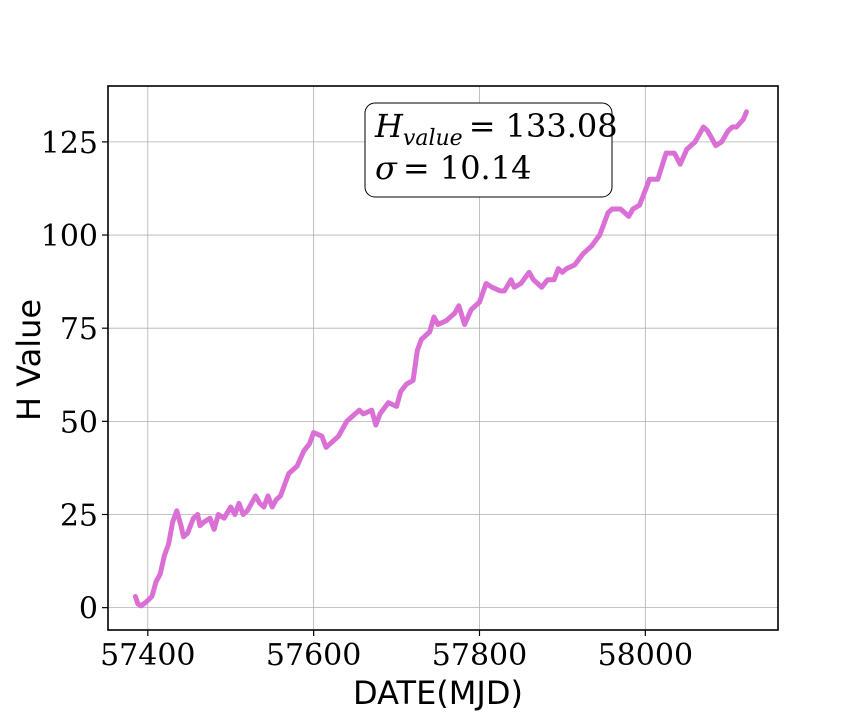 The image size is (864, 720). I want to click on y-axis-label: H Value, so click(29, 360).